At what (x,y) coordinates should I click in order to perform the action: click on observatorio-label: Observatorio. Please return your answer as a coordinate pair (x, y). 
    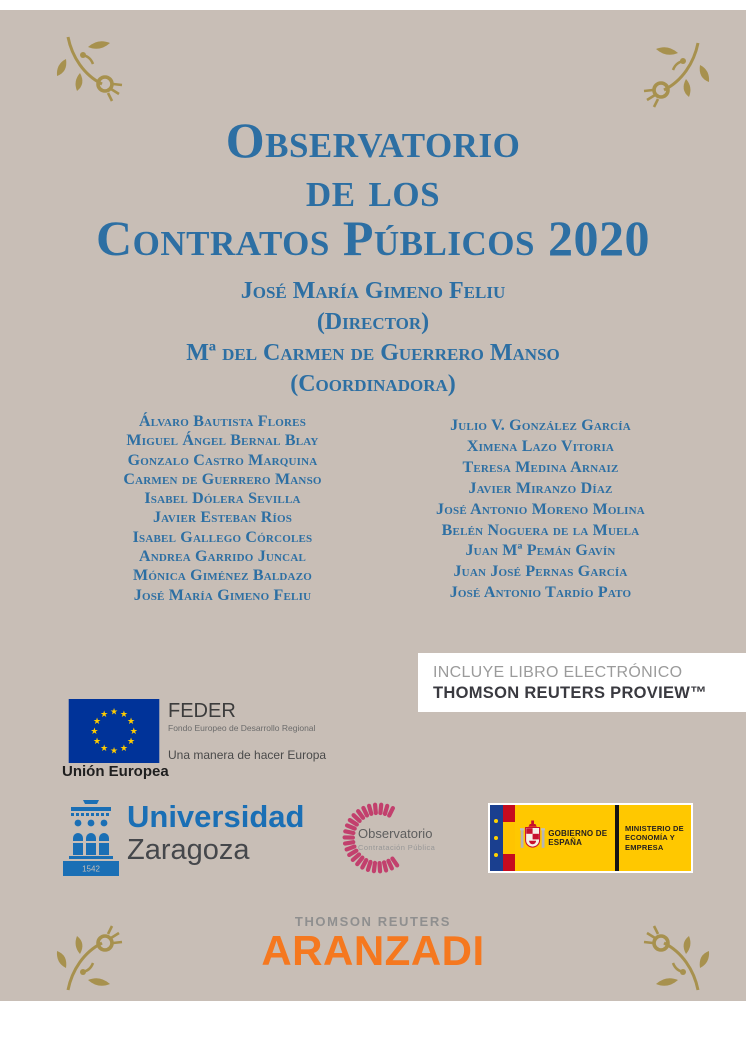
    Looking at the image, I should click on (395, 833).